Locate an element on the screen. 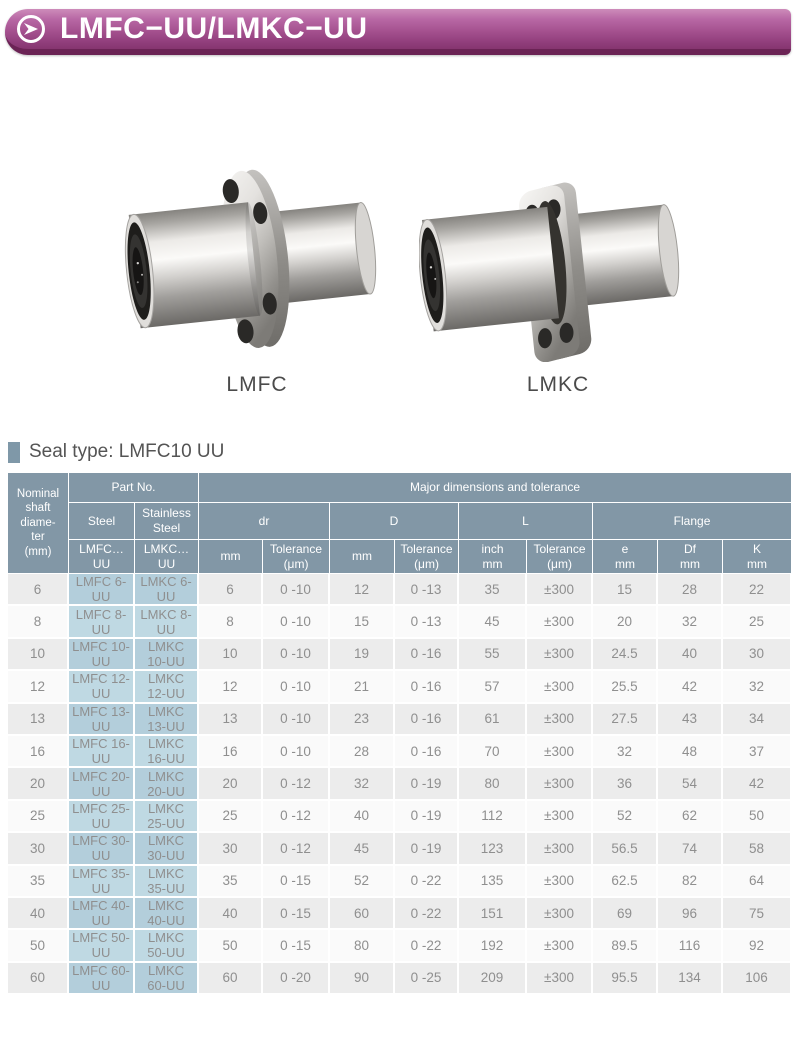 This screenshot has width=800, height=1037. cell-part-no-stainless: LMKC 13-UU is located at coordinates (167, 719).